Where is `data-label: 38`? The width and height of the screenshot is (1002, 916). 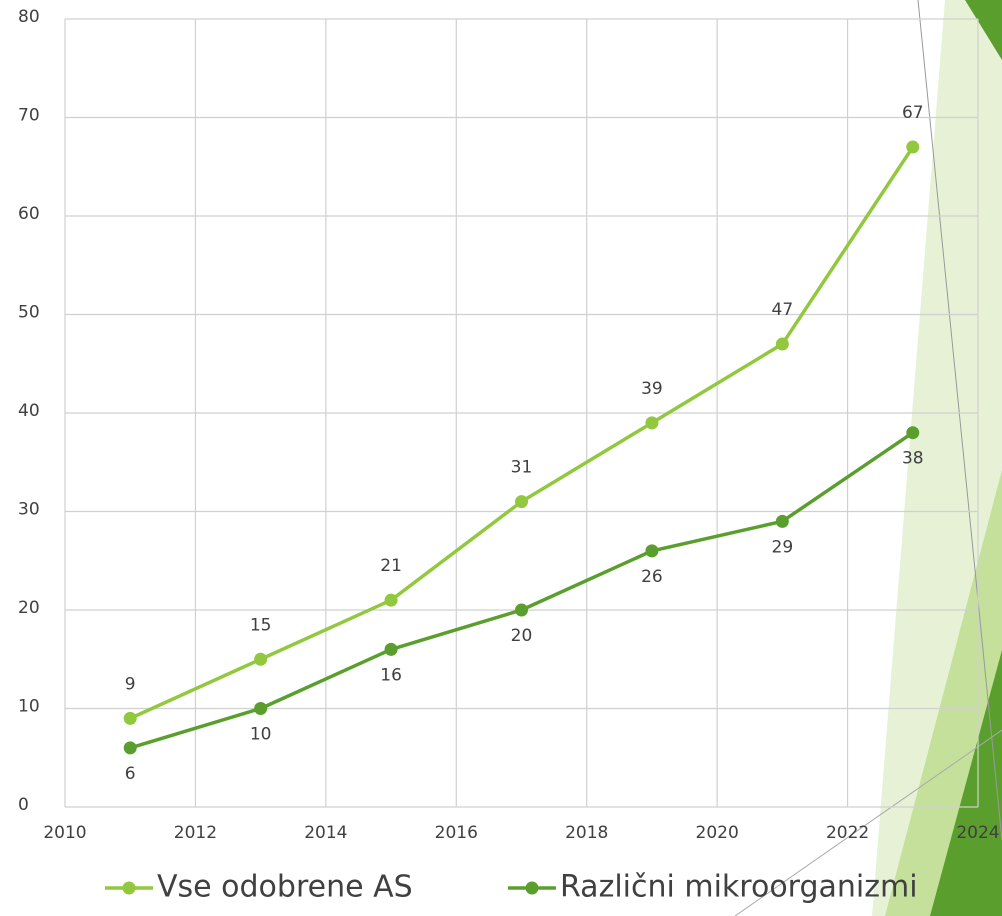
data-label: 38 is located at coordinates (913, 459).